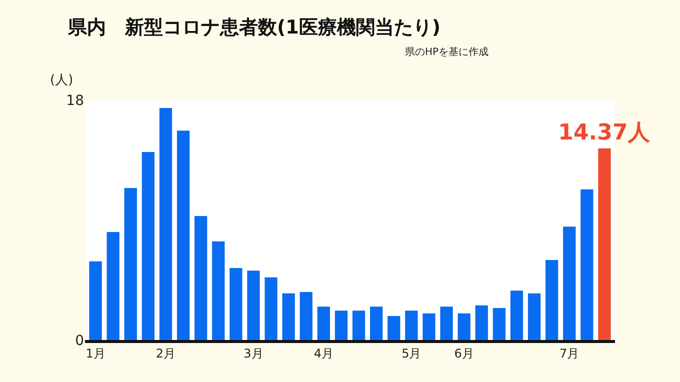 This screenshot has height=382, width=680. I want to click on y-axis-title: (人), so click(62, 80).